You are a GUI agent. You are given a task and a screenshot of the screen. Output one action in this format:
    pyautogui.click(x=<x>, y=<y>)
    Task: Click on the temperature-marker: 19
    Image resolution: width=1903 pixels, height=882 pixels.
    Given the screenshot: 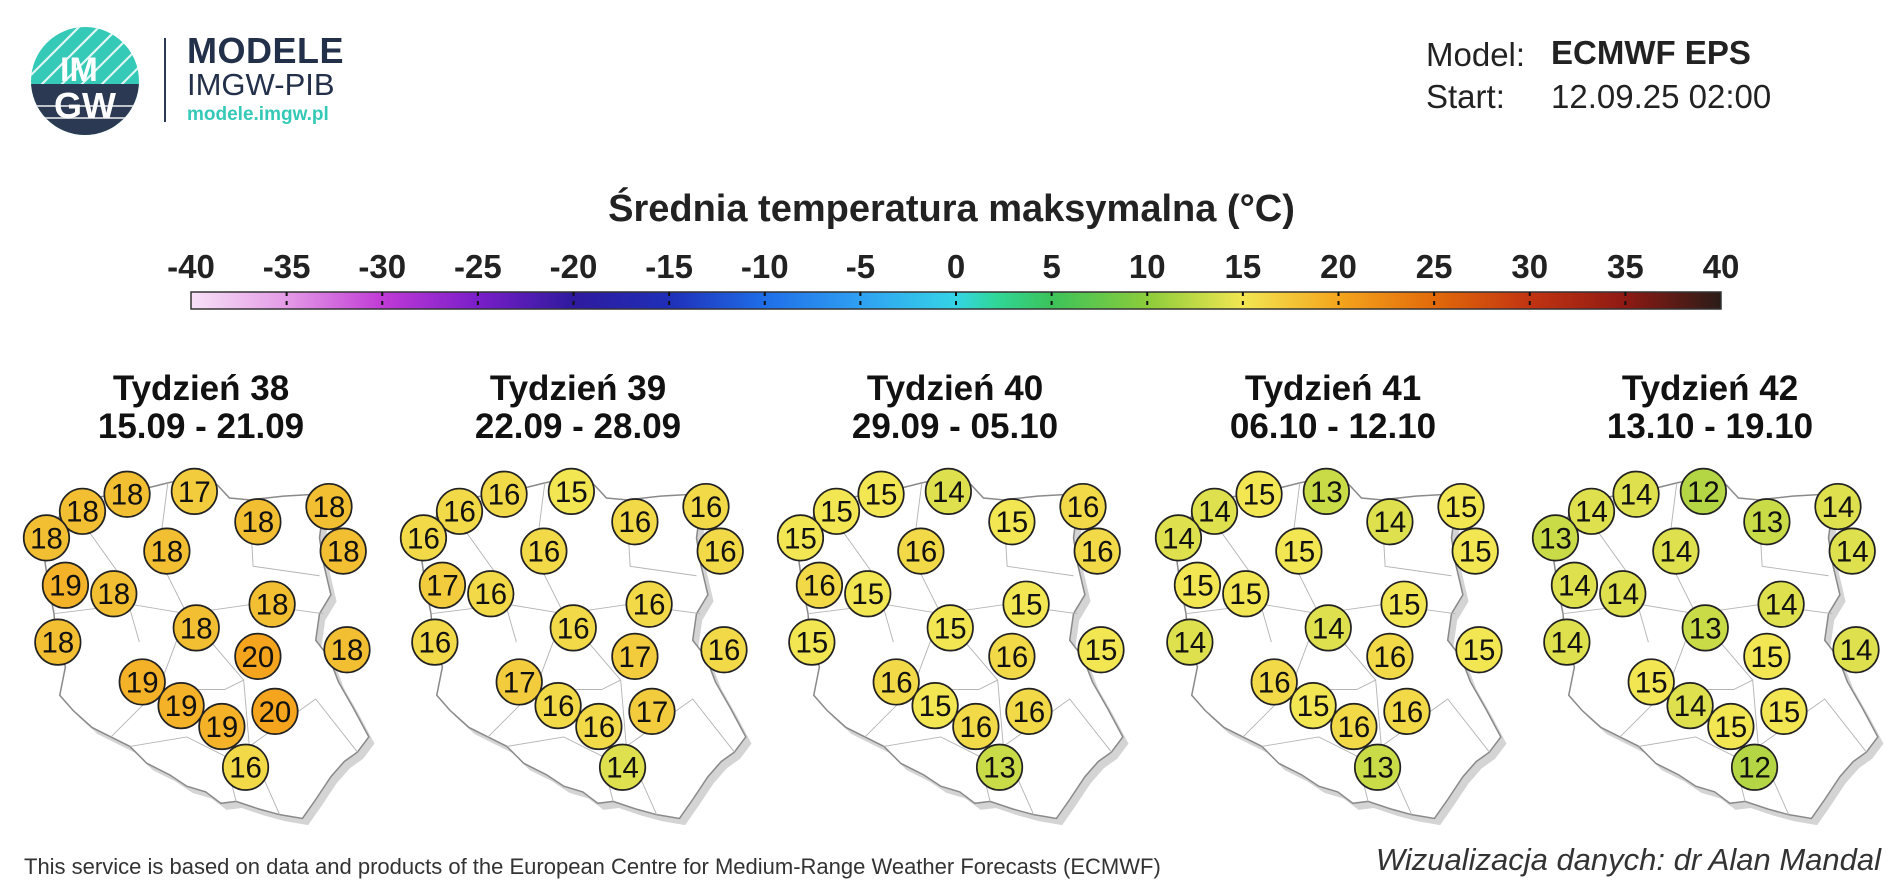 What is the action you would take?
    pyautogui.click(x=222, y=726)
    